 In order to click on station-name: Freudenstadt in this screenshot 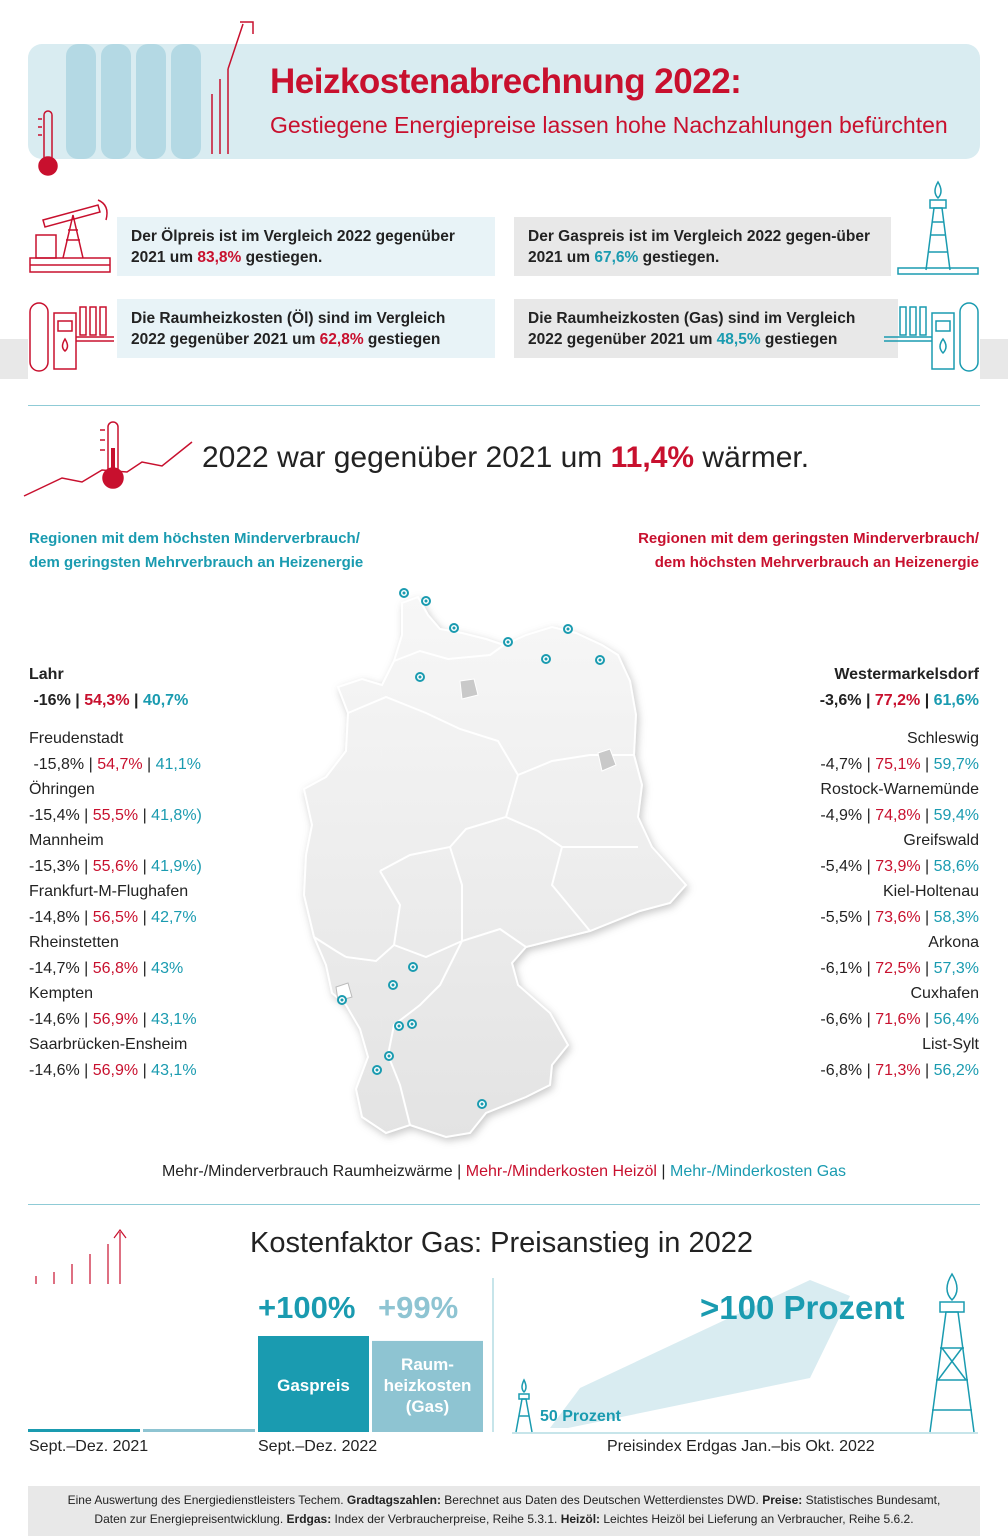, I will do `click(76, 738)`.